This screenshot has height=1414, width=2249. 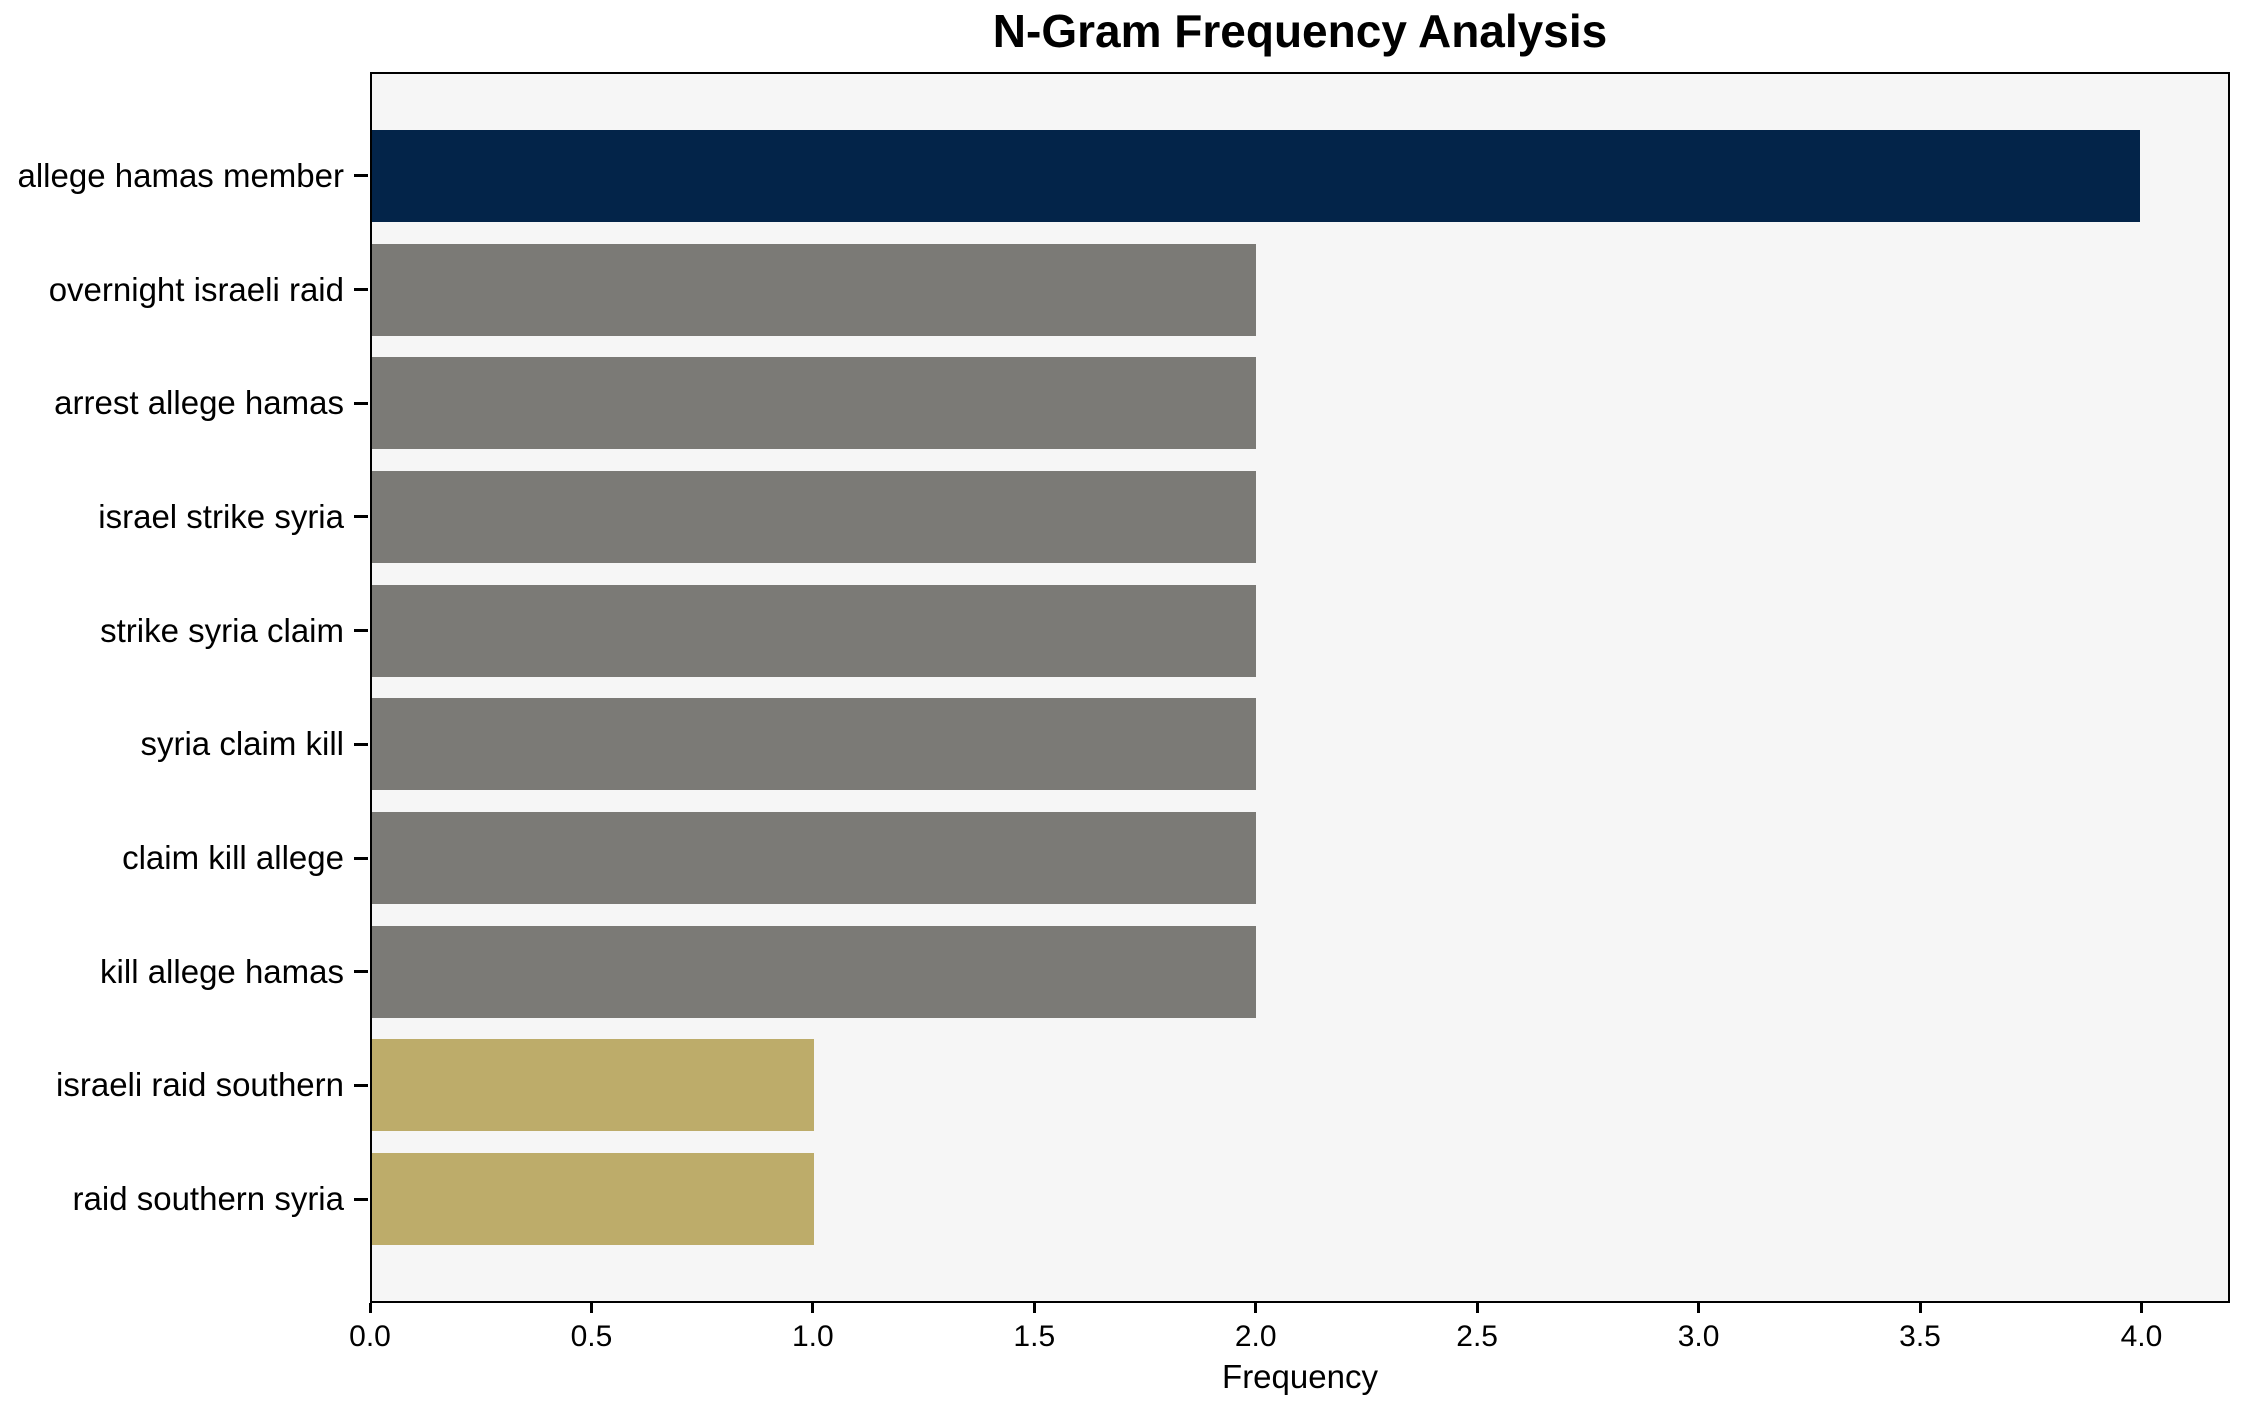 What do you see at coordinates (814, 858) in the screenshot?
I see `bar-claim-kill-allege` at bounding box center [814, 858].